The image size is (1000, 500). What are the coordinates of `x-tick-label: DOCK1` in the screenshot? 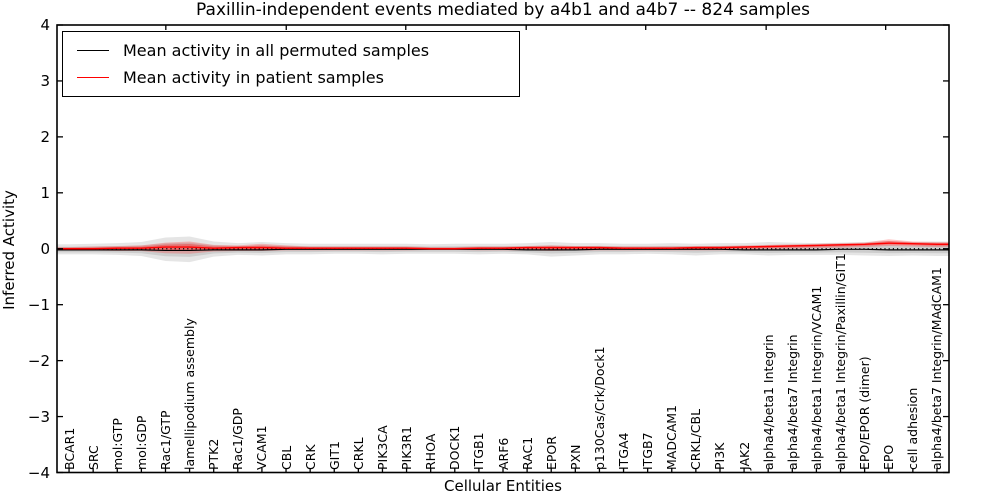 It's located at (455, 447).